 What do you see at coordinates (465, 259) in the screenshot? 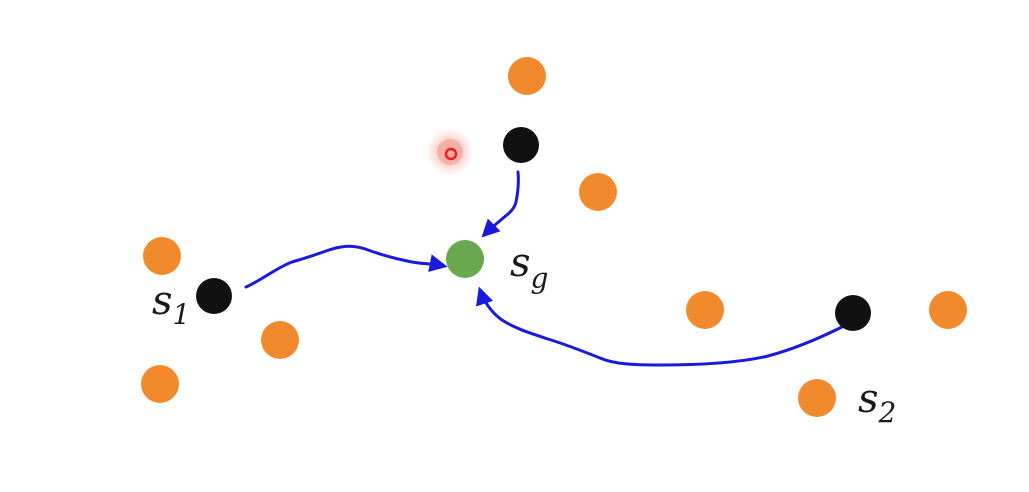
I see `goal-state-dot` at bounding box center [465, 259].